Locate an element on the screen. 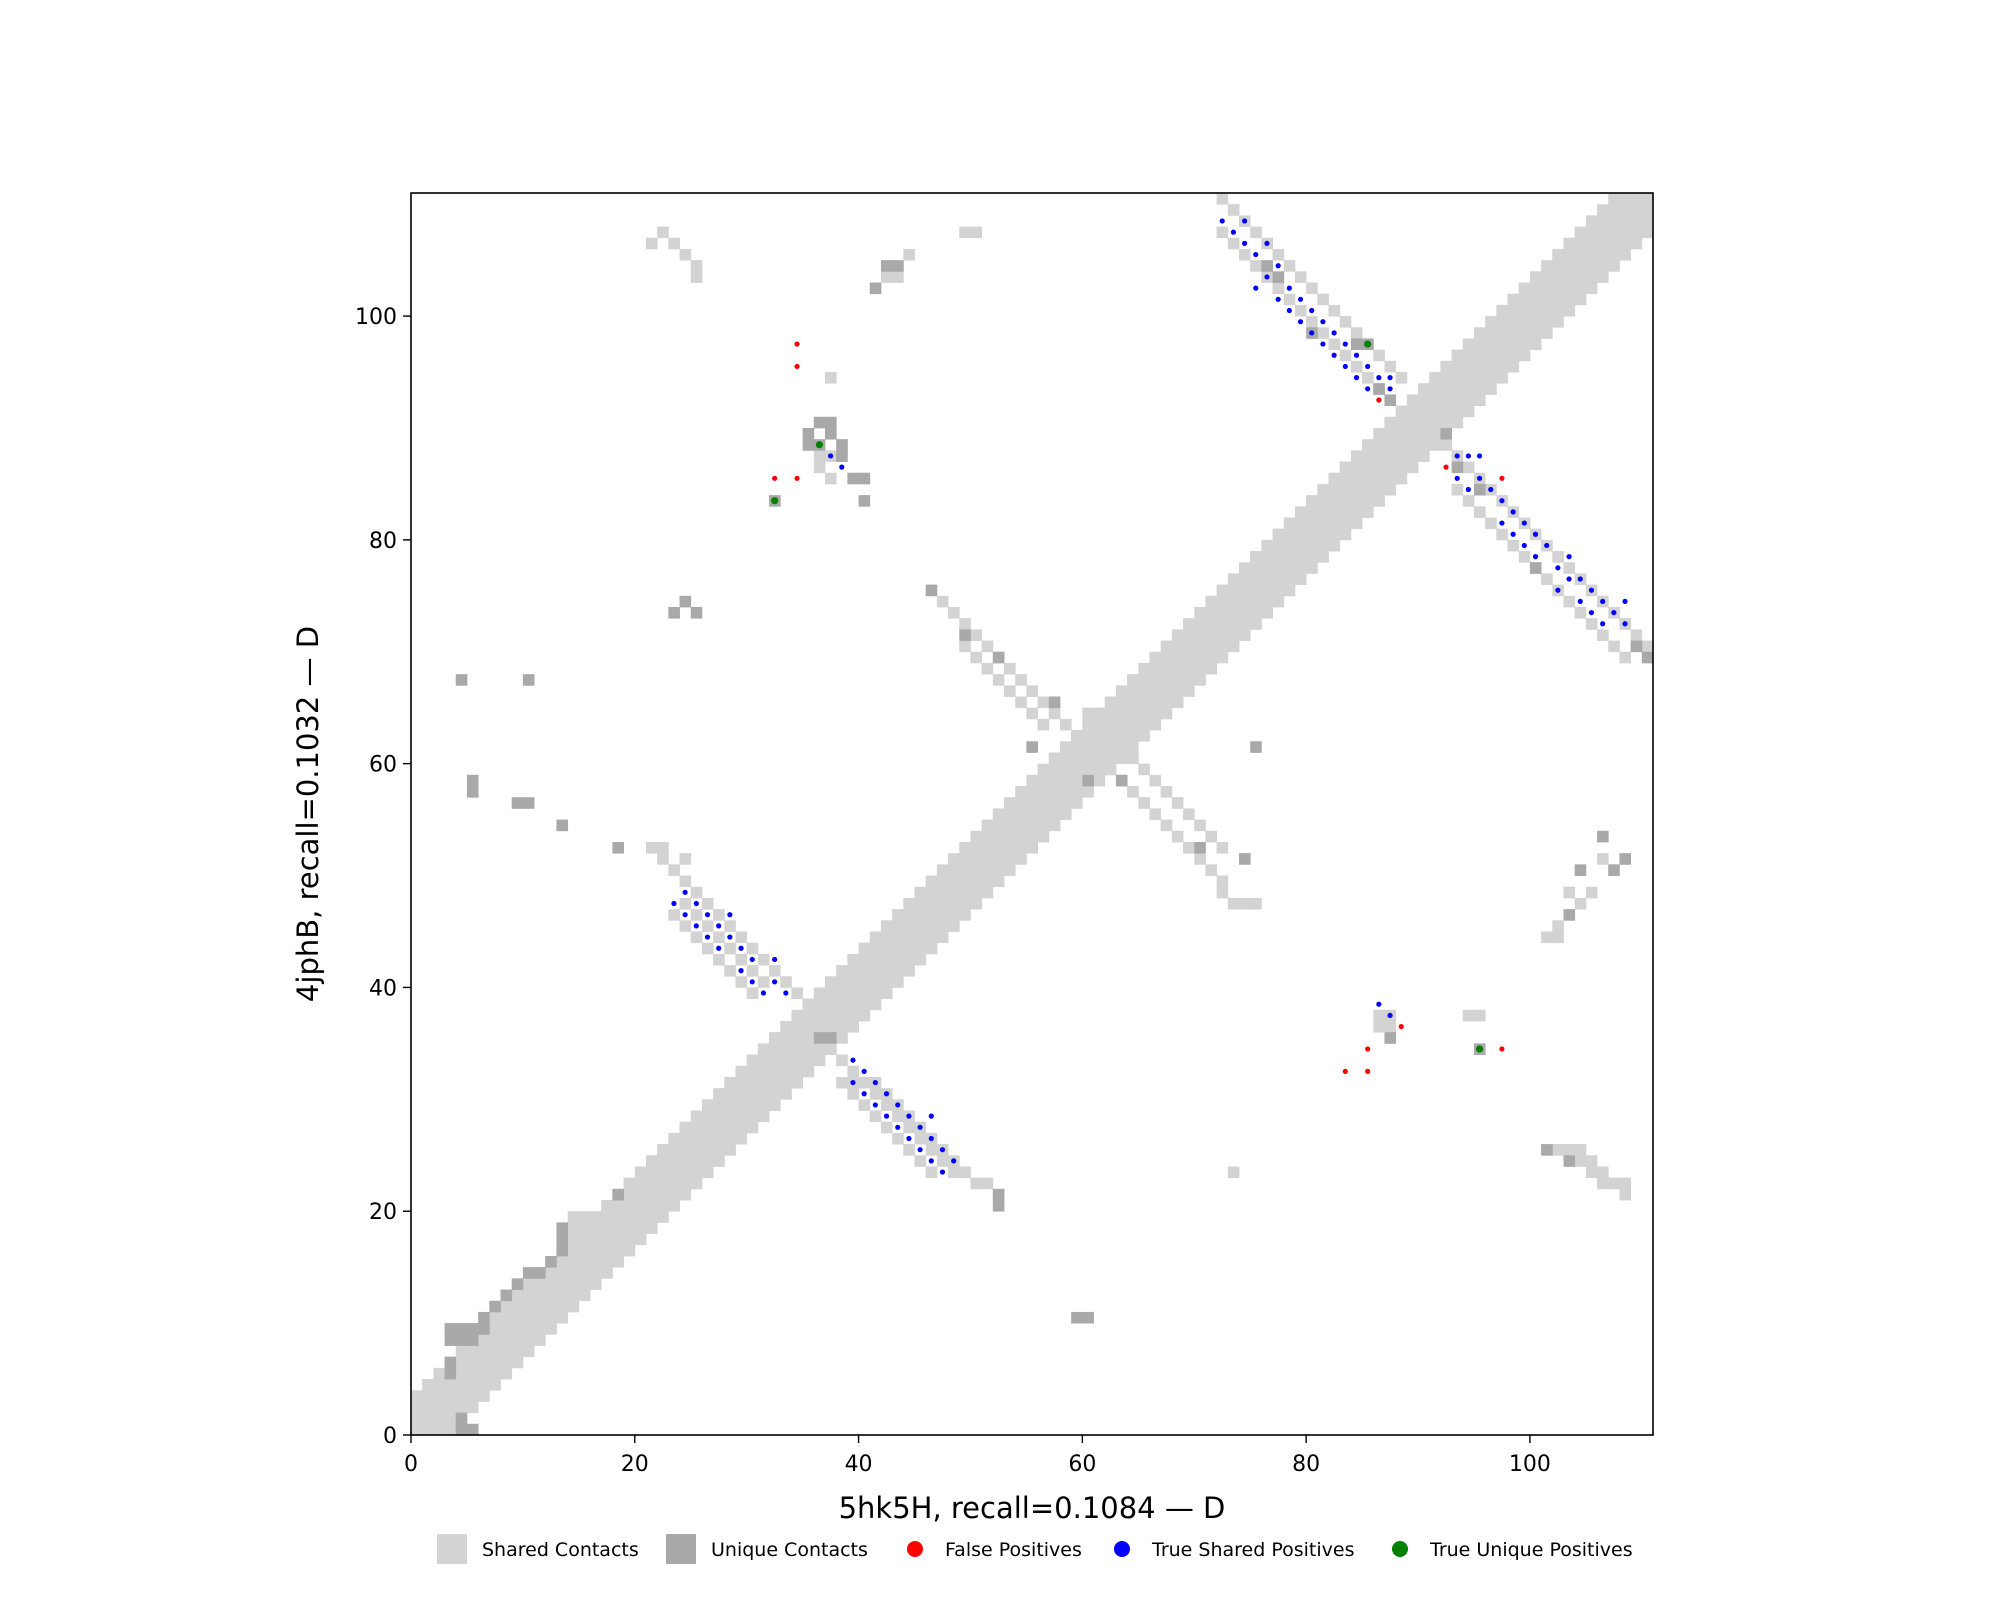 The height and width of the screenshot is (1604, 2000). y-axis-ticks: 0 20 40 60 80 100 is located at coordinates (383, 877).